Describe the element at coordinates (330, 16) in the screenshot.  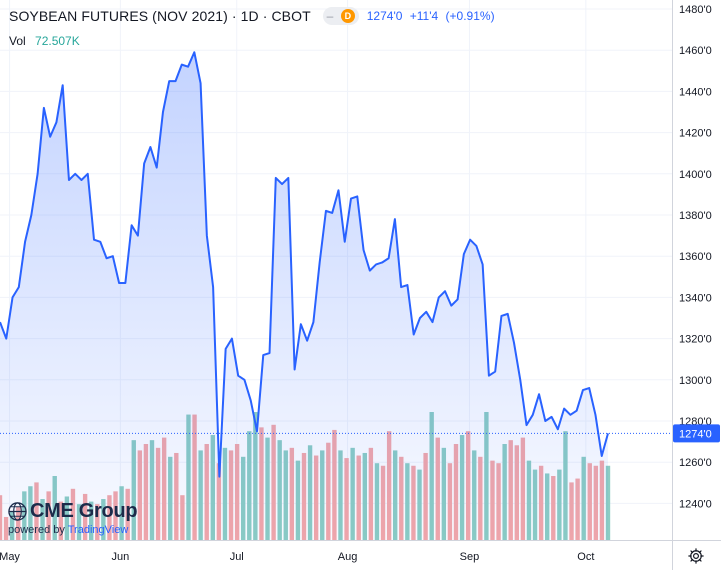
I see `minimize-icon: –` at that location.